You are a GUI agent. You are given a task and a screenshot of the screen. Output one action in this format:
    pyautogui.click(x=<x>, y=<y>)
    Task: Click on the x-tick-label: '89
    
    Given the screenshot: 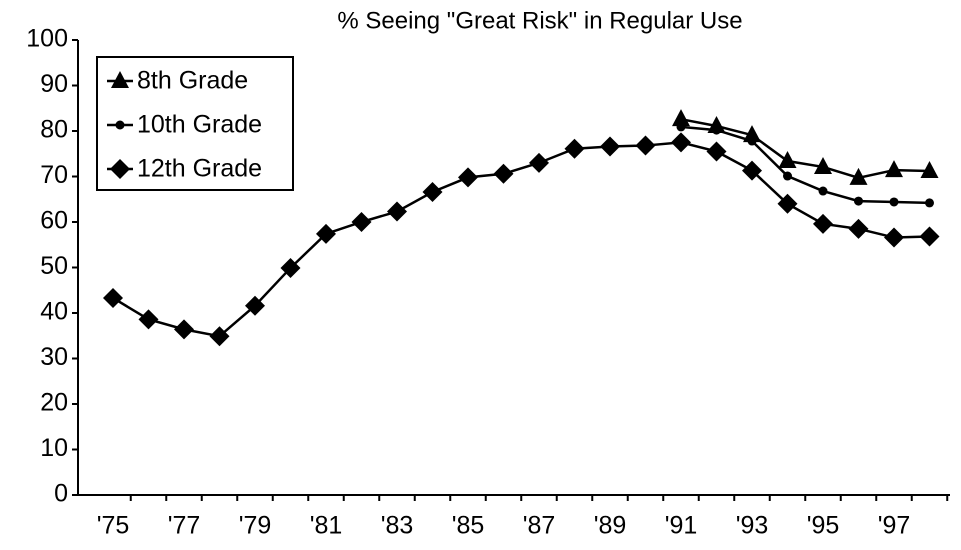 What is the action you would take?
    pyautogui.click(x=610, y=526)
    